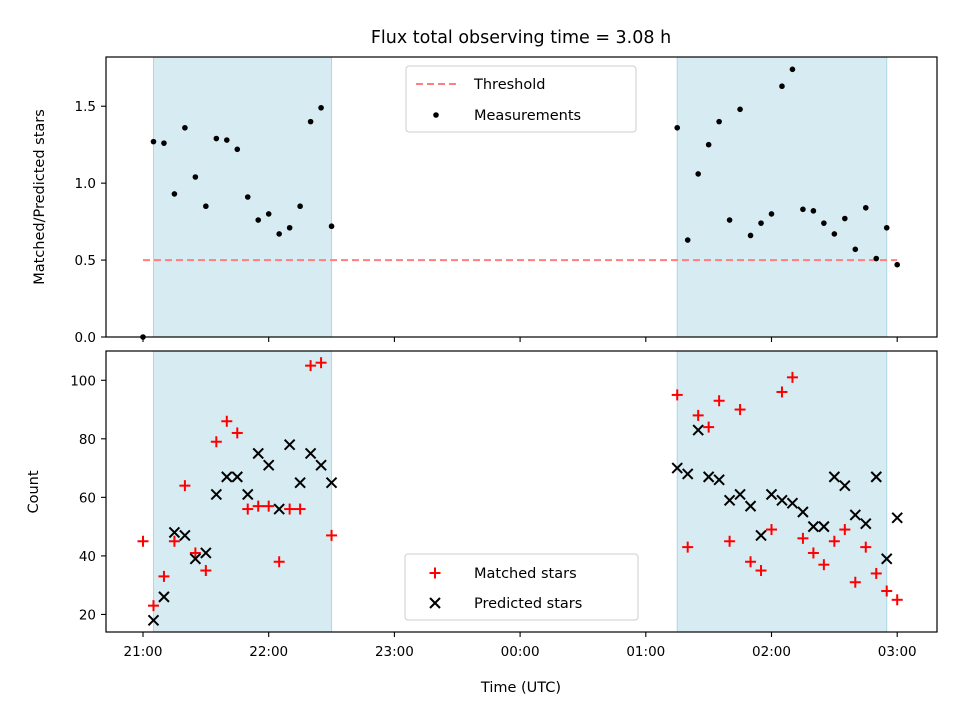 This screenshot has width=960, height=720. Describe the element at coordinates (83, 381) in the screenshot. I see `bottom-y-tick-label: 100` at that location.